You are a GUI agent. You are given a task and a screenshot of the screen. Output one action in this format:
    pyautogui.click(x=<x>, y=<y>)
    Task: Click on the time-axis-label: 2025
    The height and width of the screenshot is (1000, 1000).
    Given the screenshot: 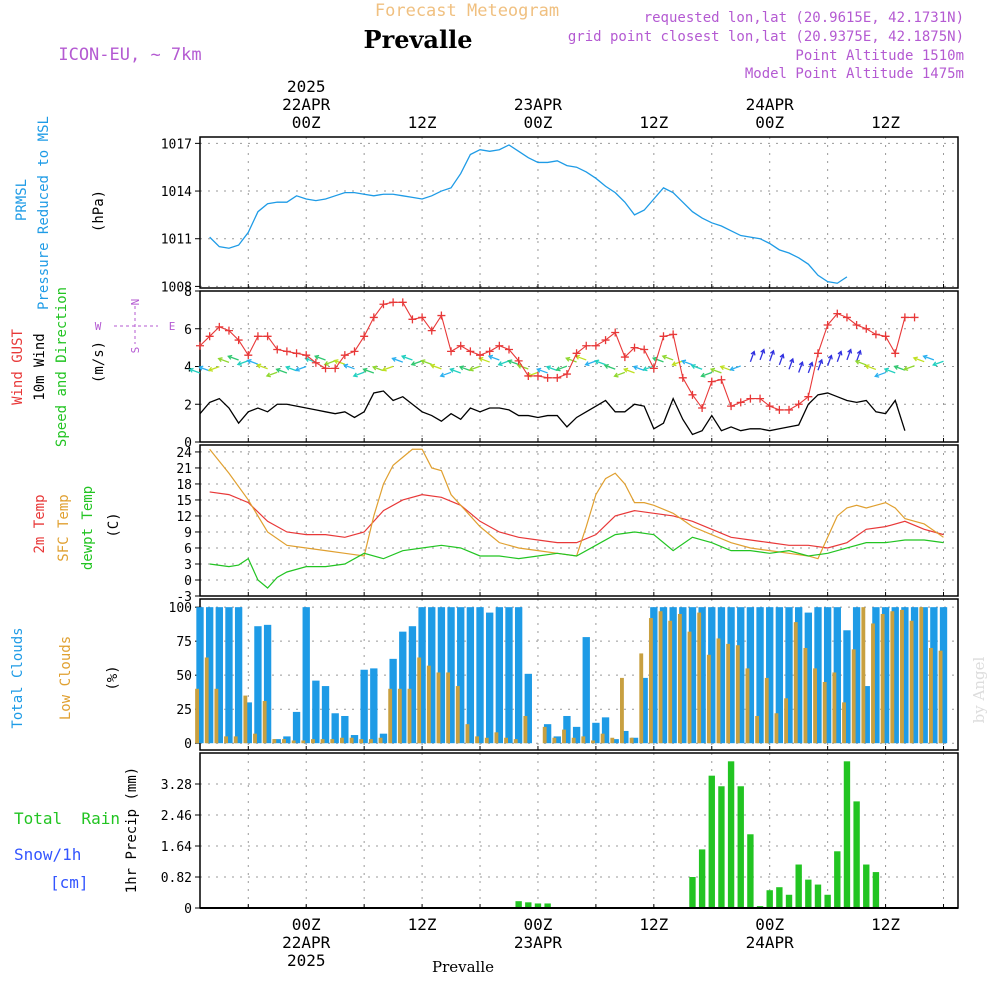 What is the action you would take?
    pyautogui.click(x=306, y=960)
    